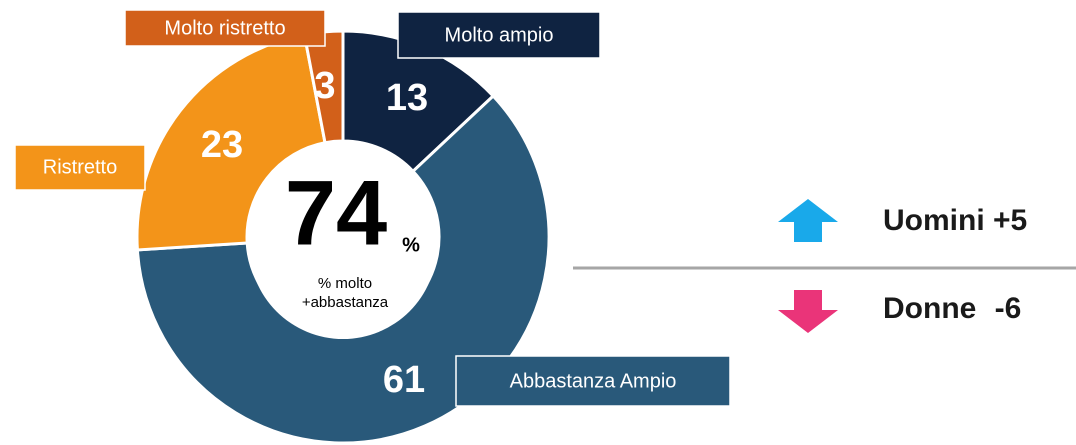 Image resolution: width=1076 pixels, height=445 pixels. Describe the element at coordinates (336, 213) in the screenshot. I see `center-value: 74` at that location.